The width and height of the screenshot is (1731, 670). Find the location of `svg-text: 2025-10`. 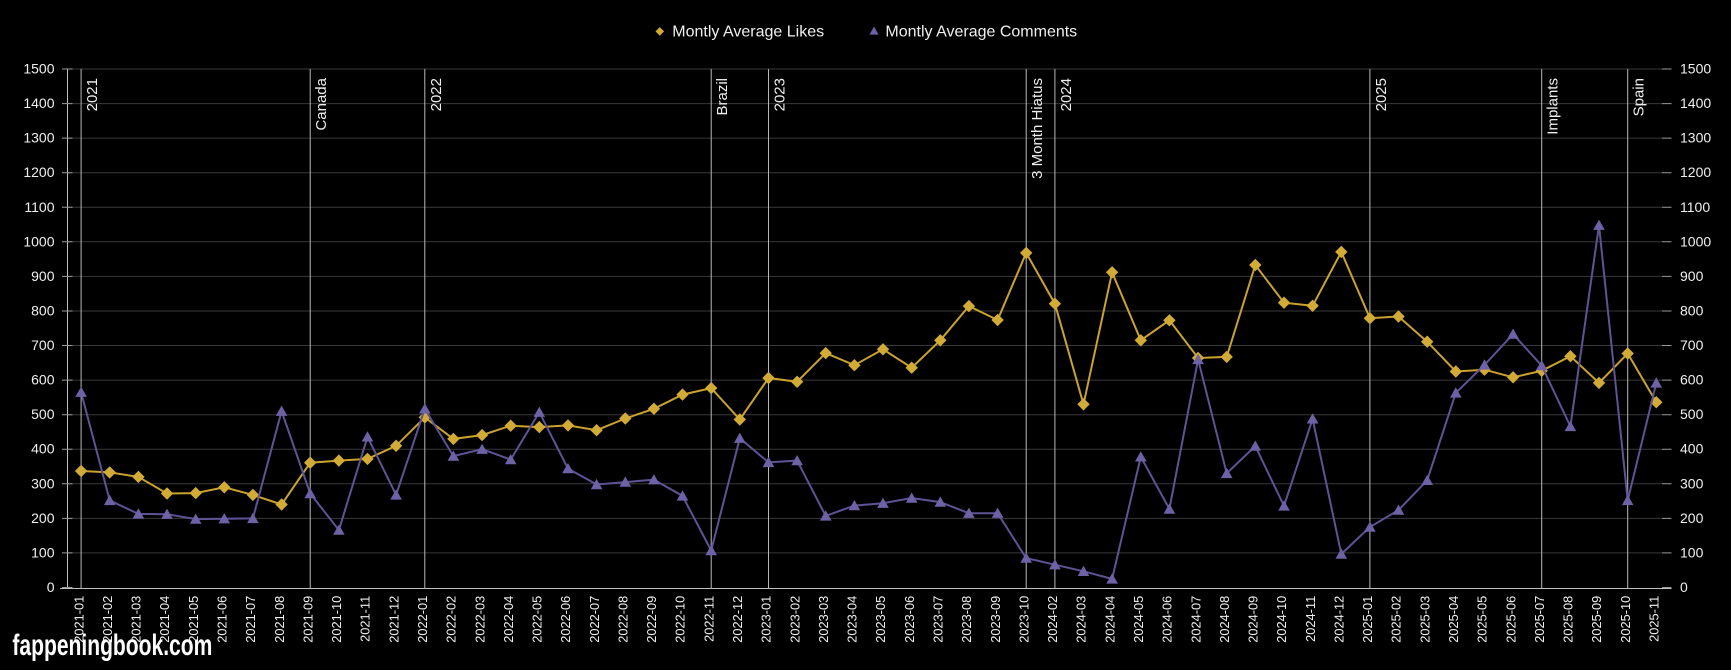

svg-text: 2025-10 is located at coordinates (1625, 619).